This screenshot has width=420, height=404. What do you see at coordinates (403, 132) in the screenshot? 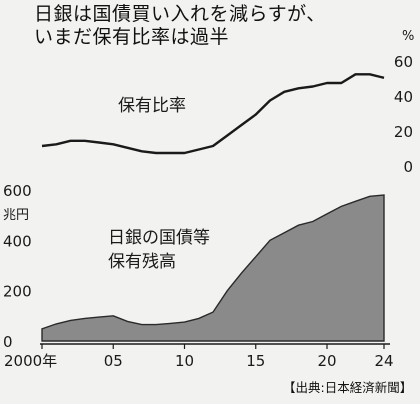
I see `ratio-tick-label: 20` at bounding box center [403, 132].